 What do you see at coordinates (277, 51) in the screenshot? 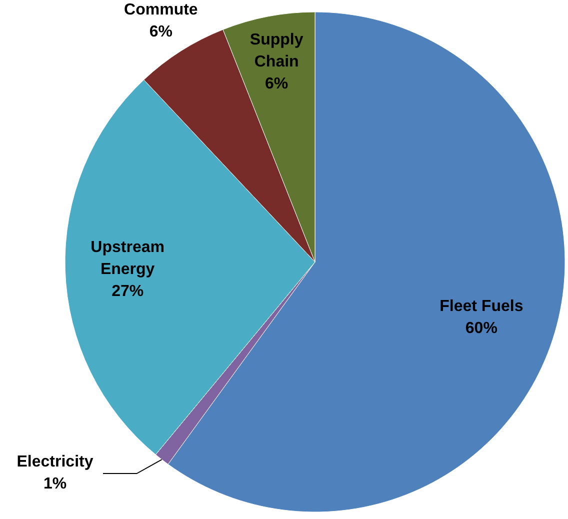
I see `slice-label: Supply Chain` at bounding box center [277, 51].